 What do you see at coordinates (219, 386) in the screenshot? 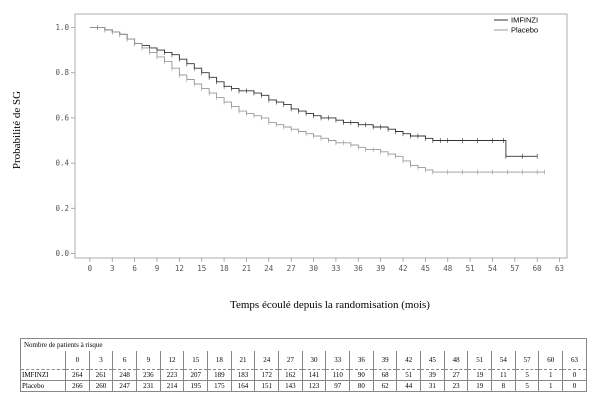
I see `risk-count-cell: 175` at bounding box center [219, 386].